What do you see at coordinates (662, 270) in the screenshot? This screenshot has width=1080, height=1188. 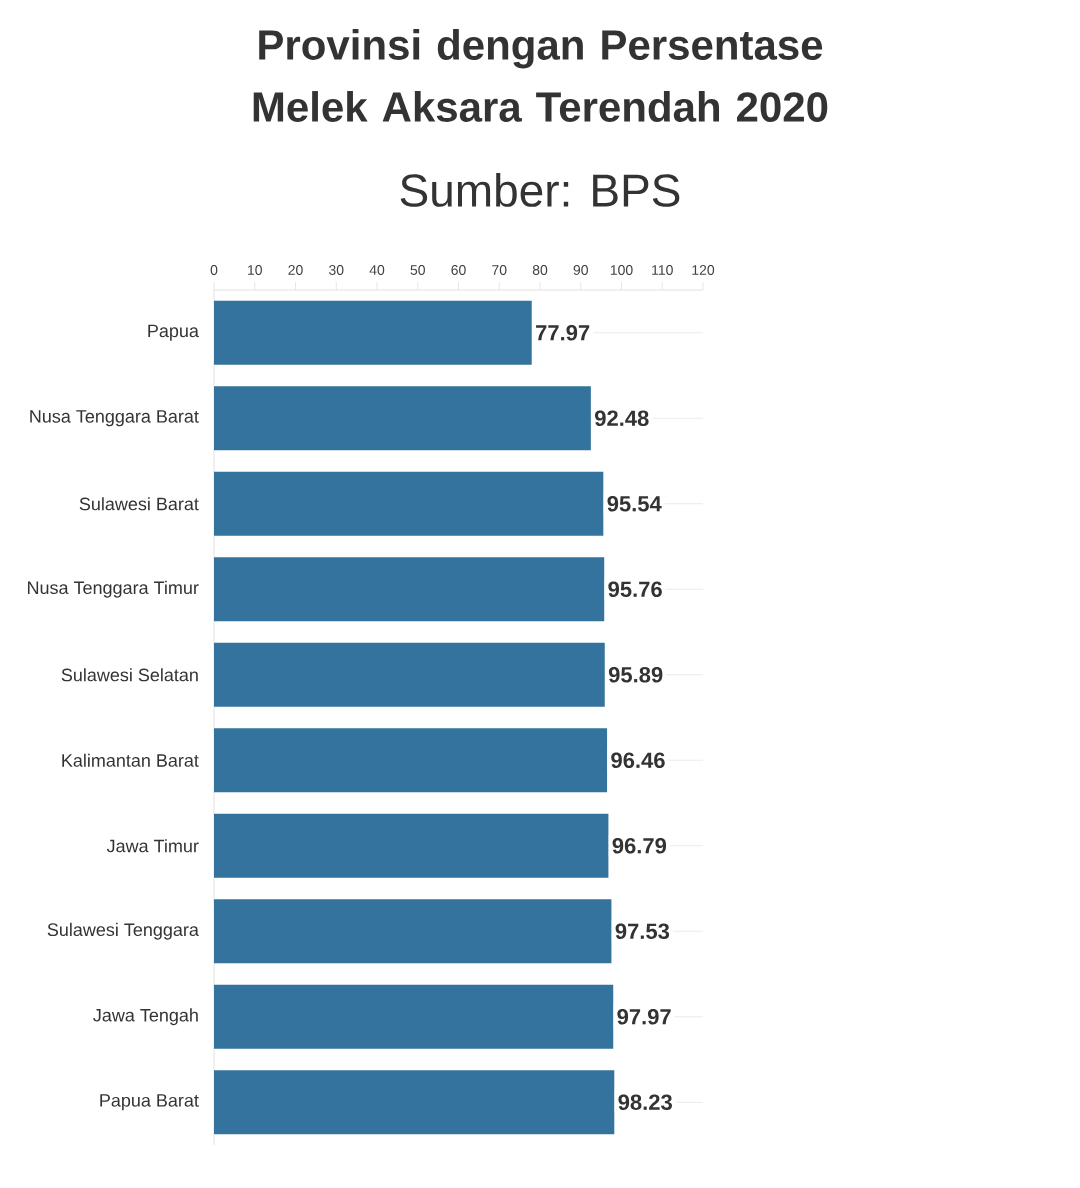 I see `x-tick-label: 110` at bounding box center [662, 270].